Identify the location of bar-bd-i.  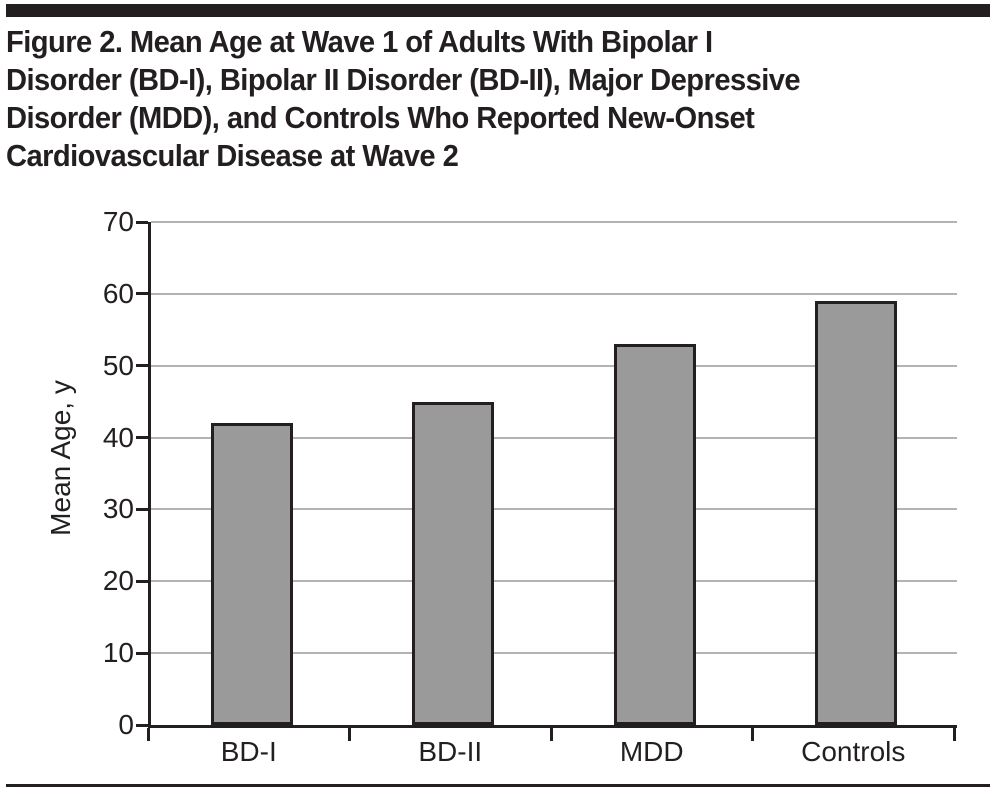
(251, 574).